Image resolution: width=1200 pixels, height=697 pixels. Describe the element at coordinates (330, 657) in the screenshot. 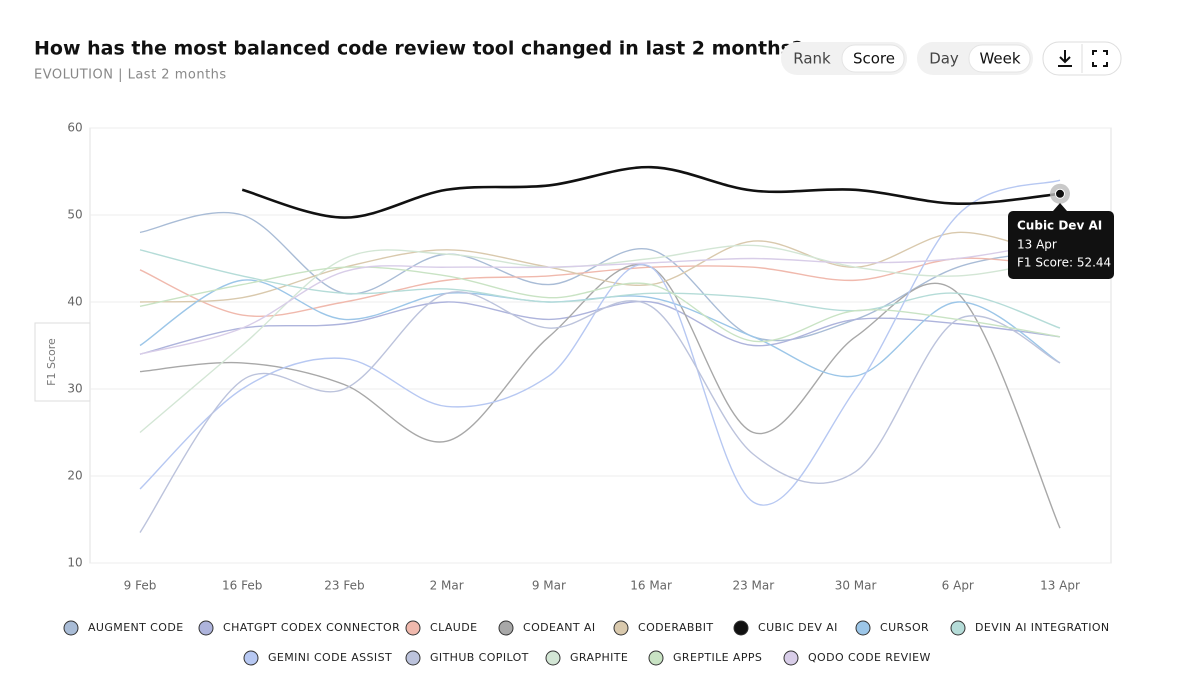

I see `legend-label: GEMINI CODE ASSIST` at that location.